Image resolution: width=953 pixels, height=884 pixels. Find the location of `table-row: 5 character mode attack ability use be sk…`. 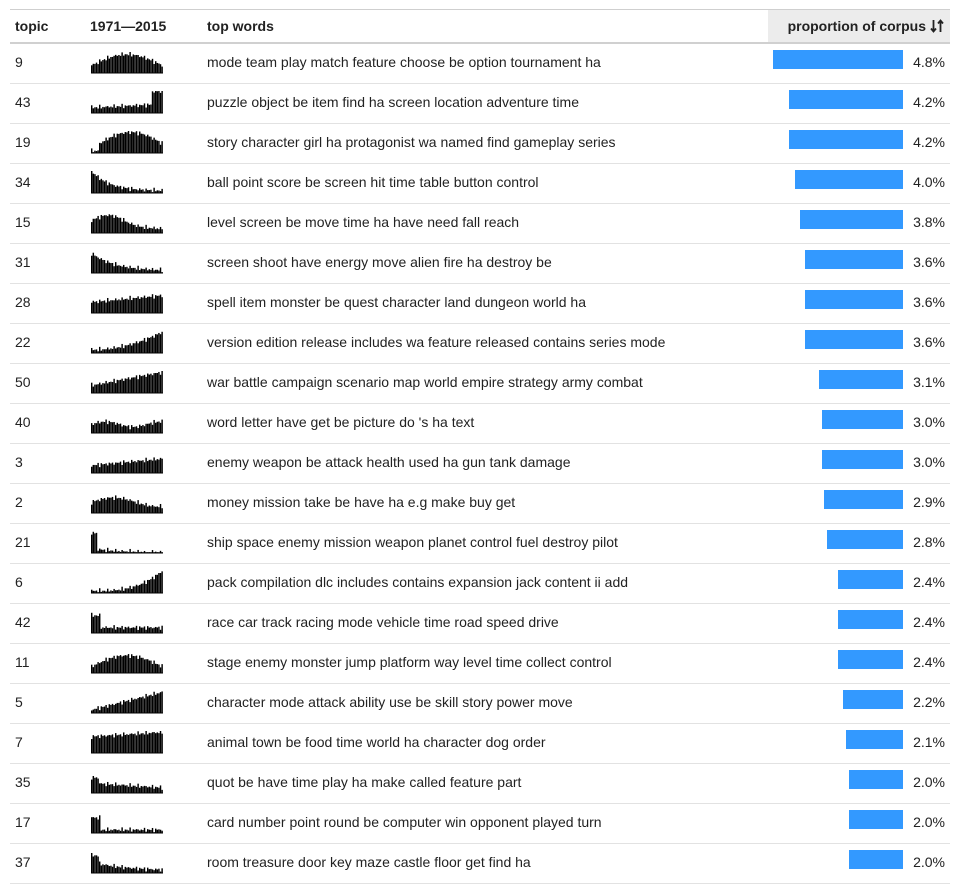

table-row: 5 character mode attack ability use be sk… is located at coordinates (480, 704).